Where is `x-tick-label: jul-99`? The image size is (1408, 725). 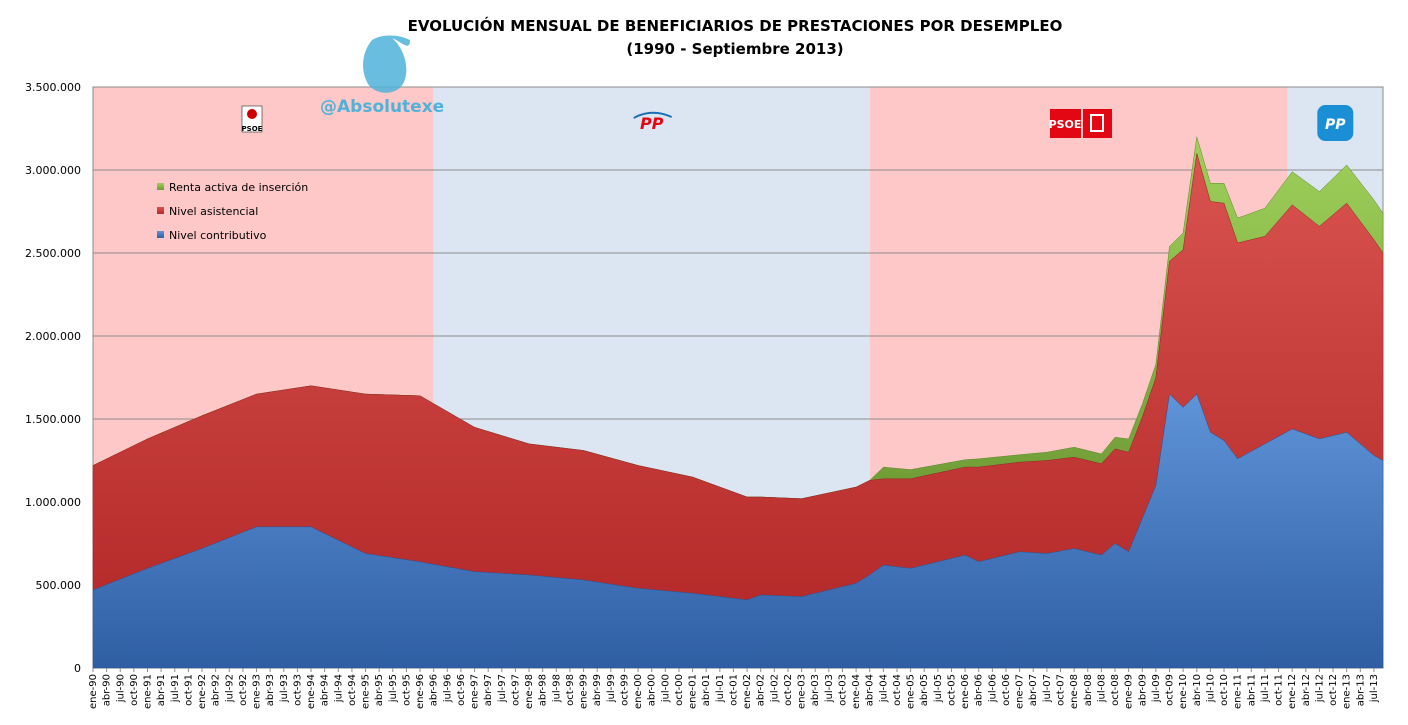 x-tick-label: jul-99 is located at coordinates (611, 688).